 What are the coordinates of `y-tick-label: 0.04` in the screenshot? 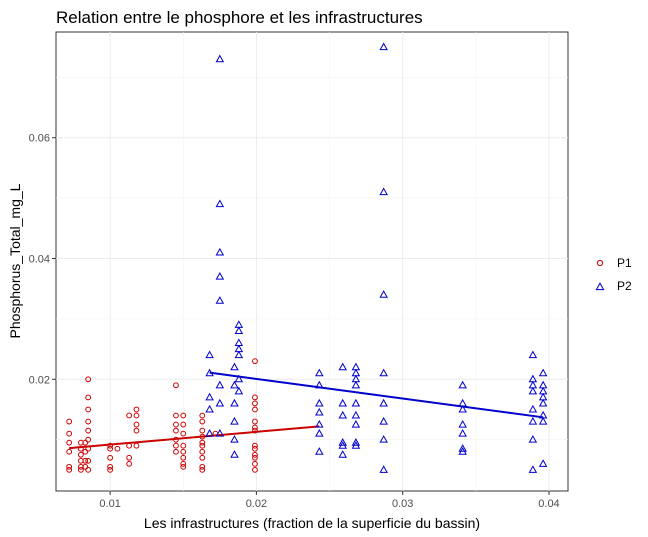 It's located at (39, 259).